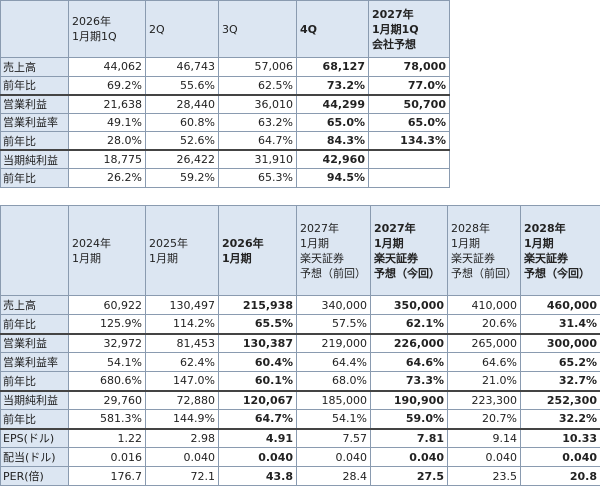 The height and width of the screenshot is (486, 600). What do you see at coordinates (107, 141) in the screenshot?
I see `cell-value: 28.0%` at bounding box center [107, 141].